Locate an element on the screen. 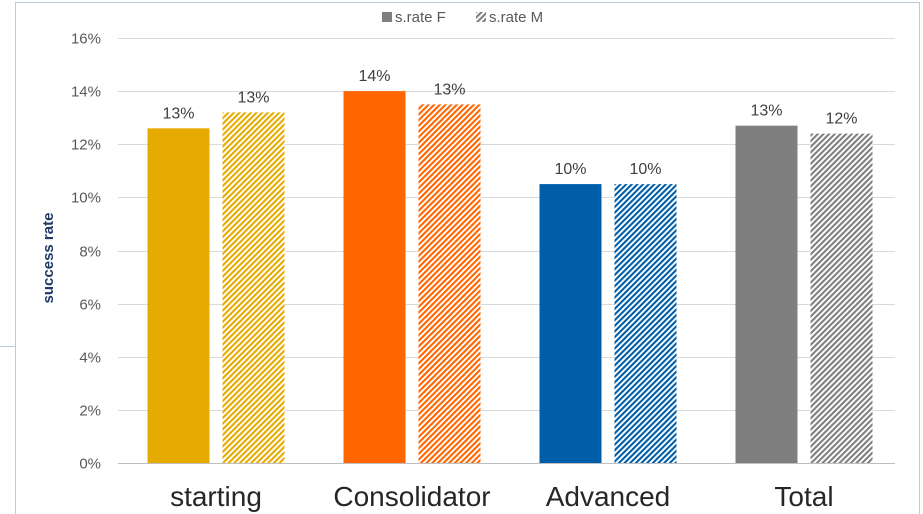 This screenshot has height=514, width=923. y-tick-label: 14% is located at coordinates (86, 92).